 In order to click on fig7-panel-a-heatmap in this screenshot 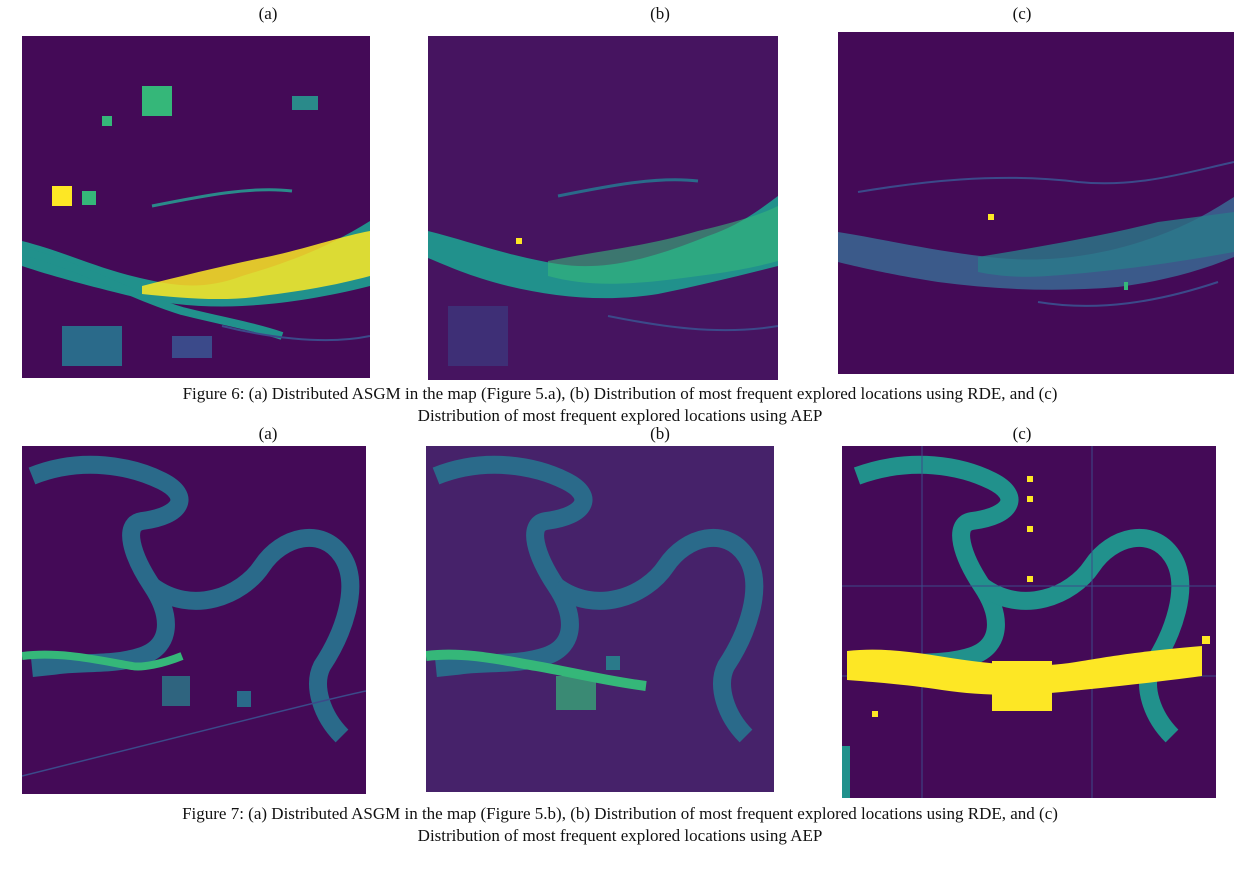, I will do `click(194, 620)`.